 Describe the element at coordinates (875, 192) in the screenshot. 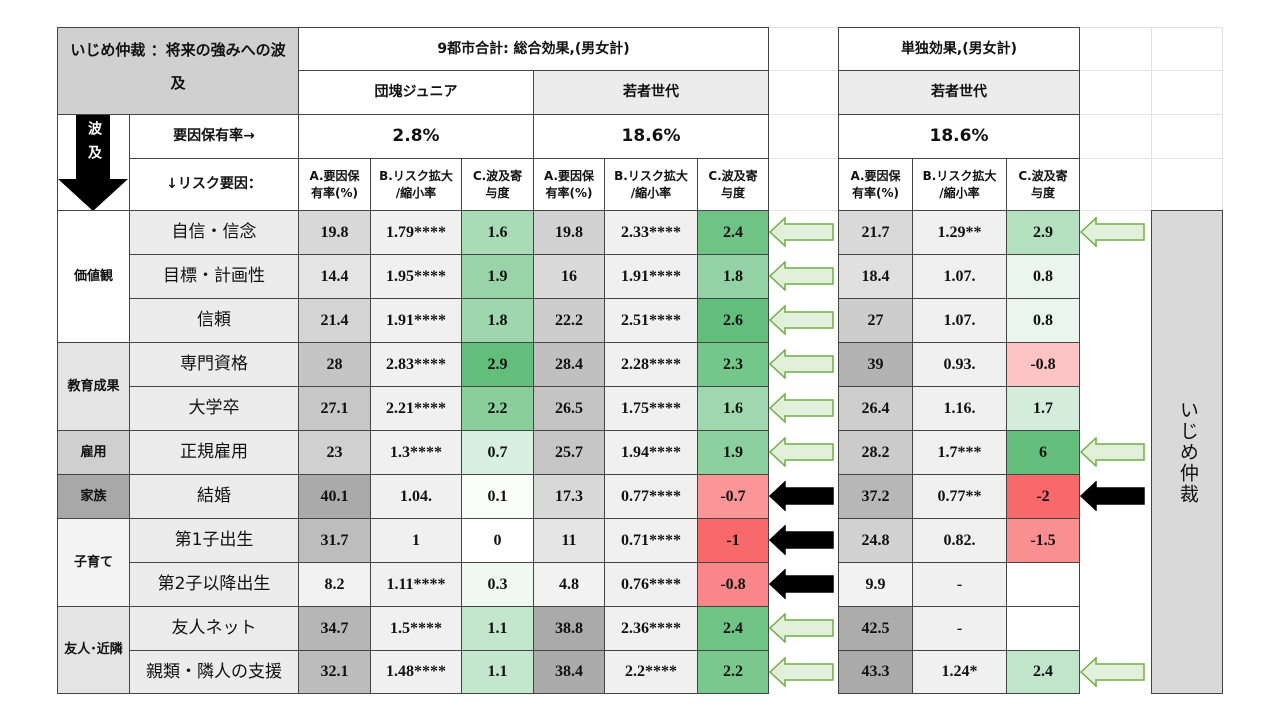

I see `column-header-line: 有率(%)` at that location.